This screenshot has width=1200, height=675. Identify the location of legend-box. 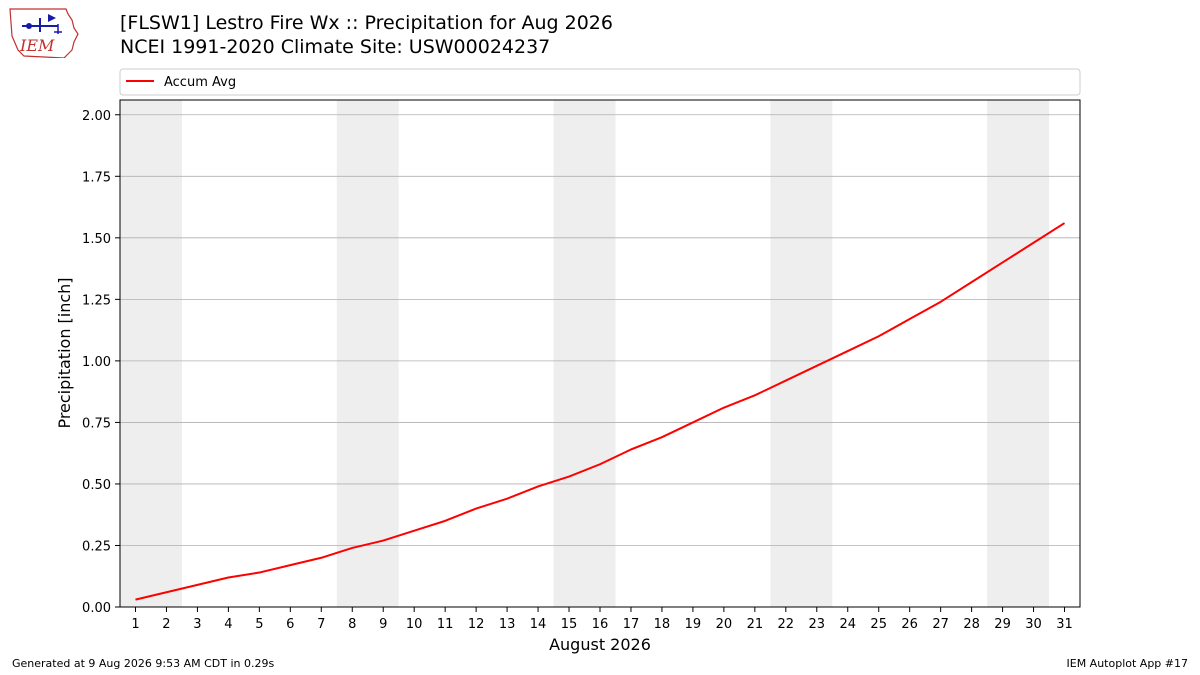
(600, 82).